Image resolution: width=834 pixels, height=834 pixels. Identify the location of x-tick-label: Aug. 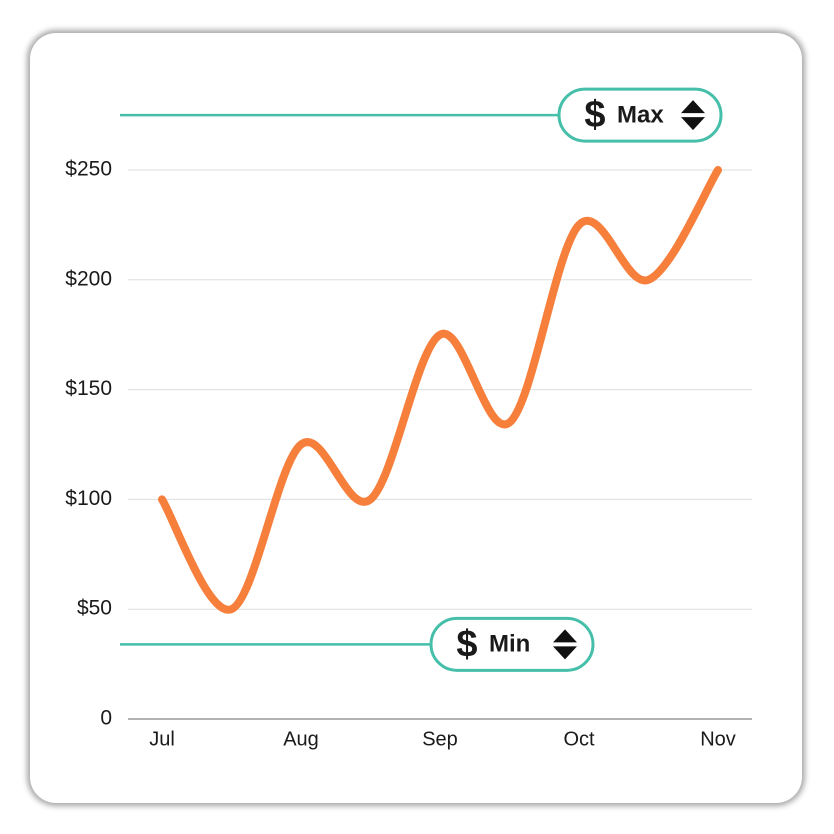
(301, 739).